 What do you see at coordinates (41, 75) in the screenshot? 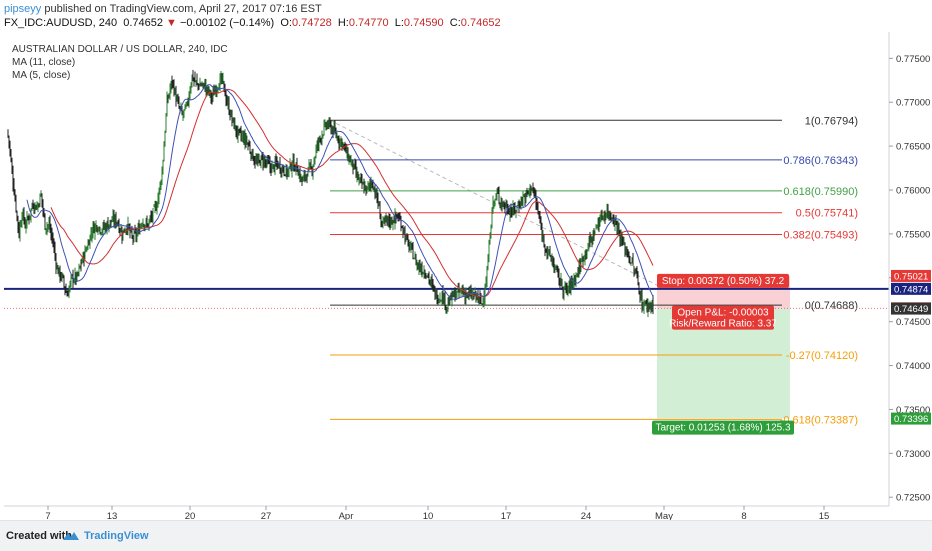
I see `legend-ma5: MA (5, close)` at bounding box center [41, 75].